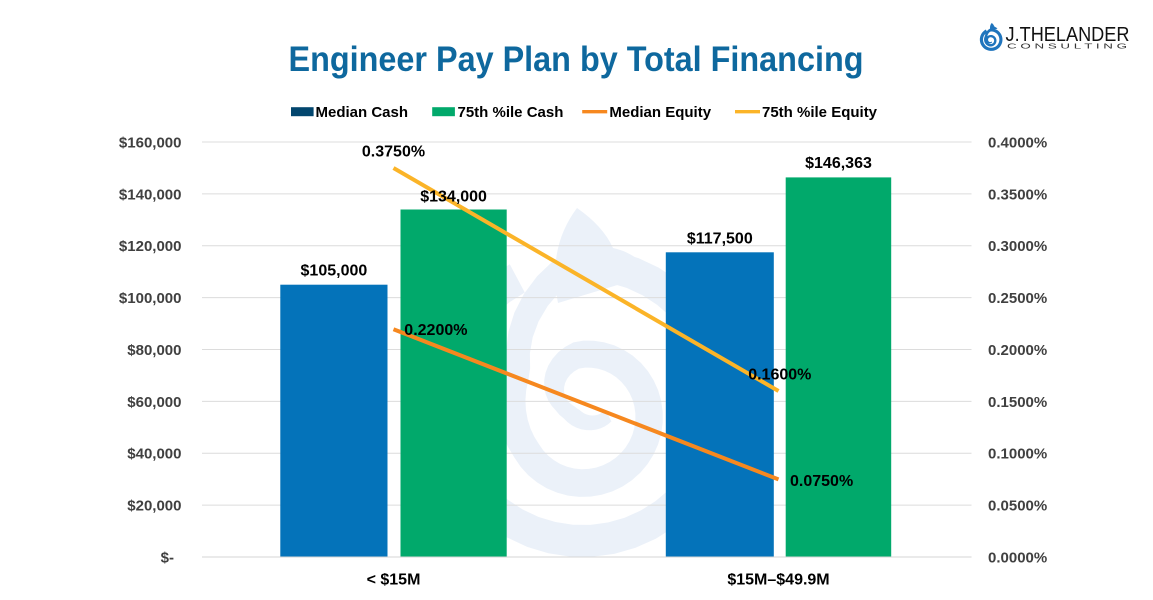 Image resolution: width=1153 pixels, height=600 pixels. What do you see at coordinates (1017, 350) in the screenshot?
I see `svg-text: 0.2000%` at bounding box center [1017, 350].